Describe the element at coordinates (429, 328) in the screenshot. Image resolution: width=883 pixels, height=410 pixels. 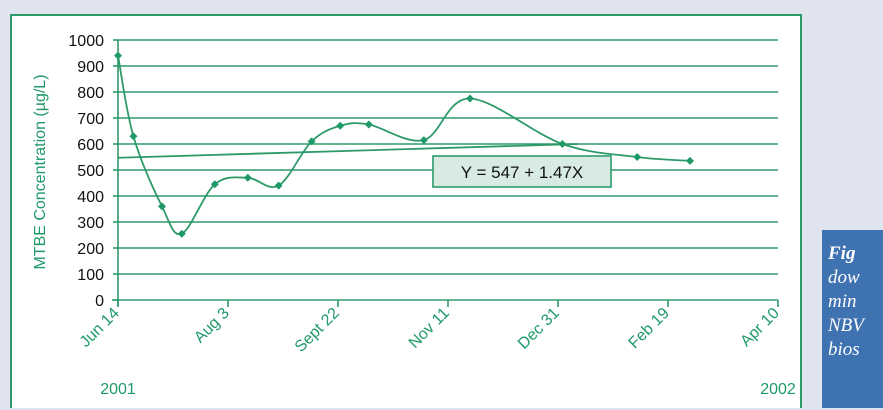
I see `x-tick-label: Nov 11` at that location.